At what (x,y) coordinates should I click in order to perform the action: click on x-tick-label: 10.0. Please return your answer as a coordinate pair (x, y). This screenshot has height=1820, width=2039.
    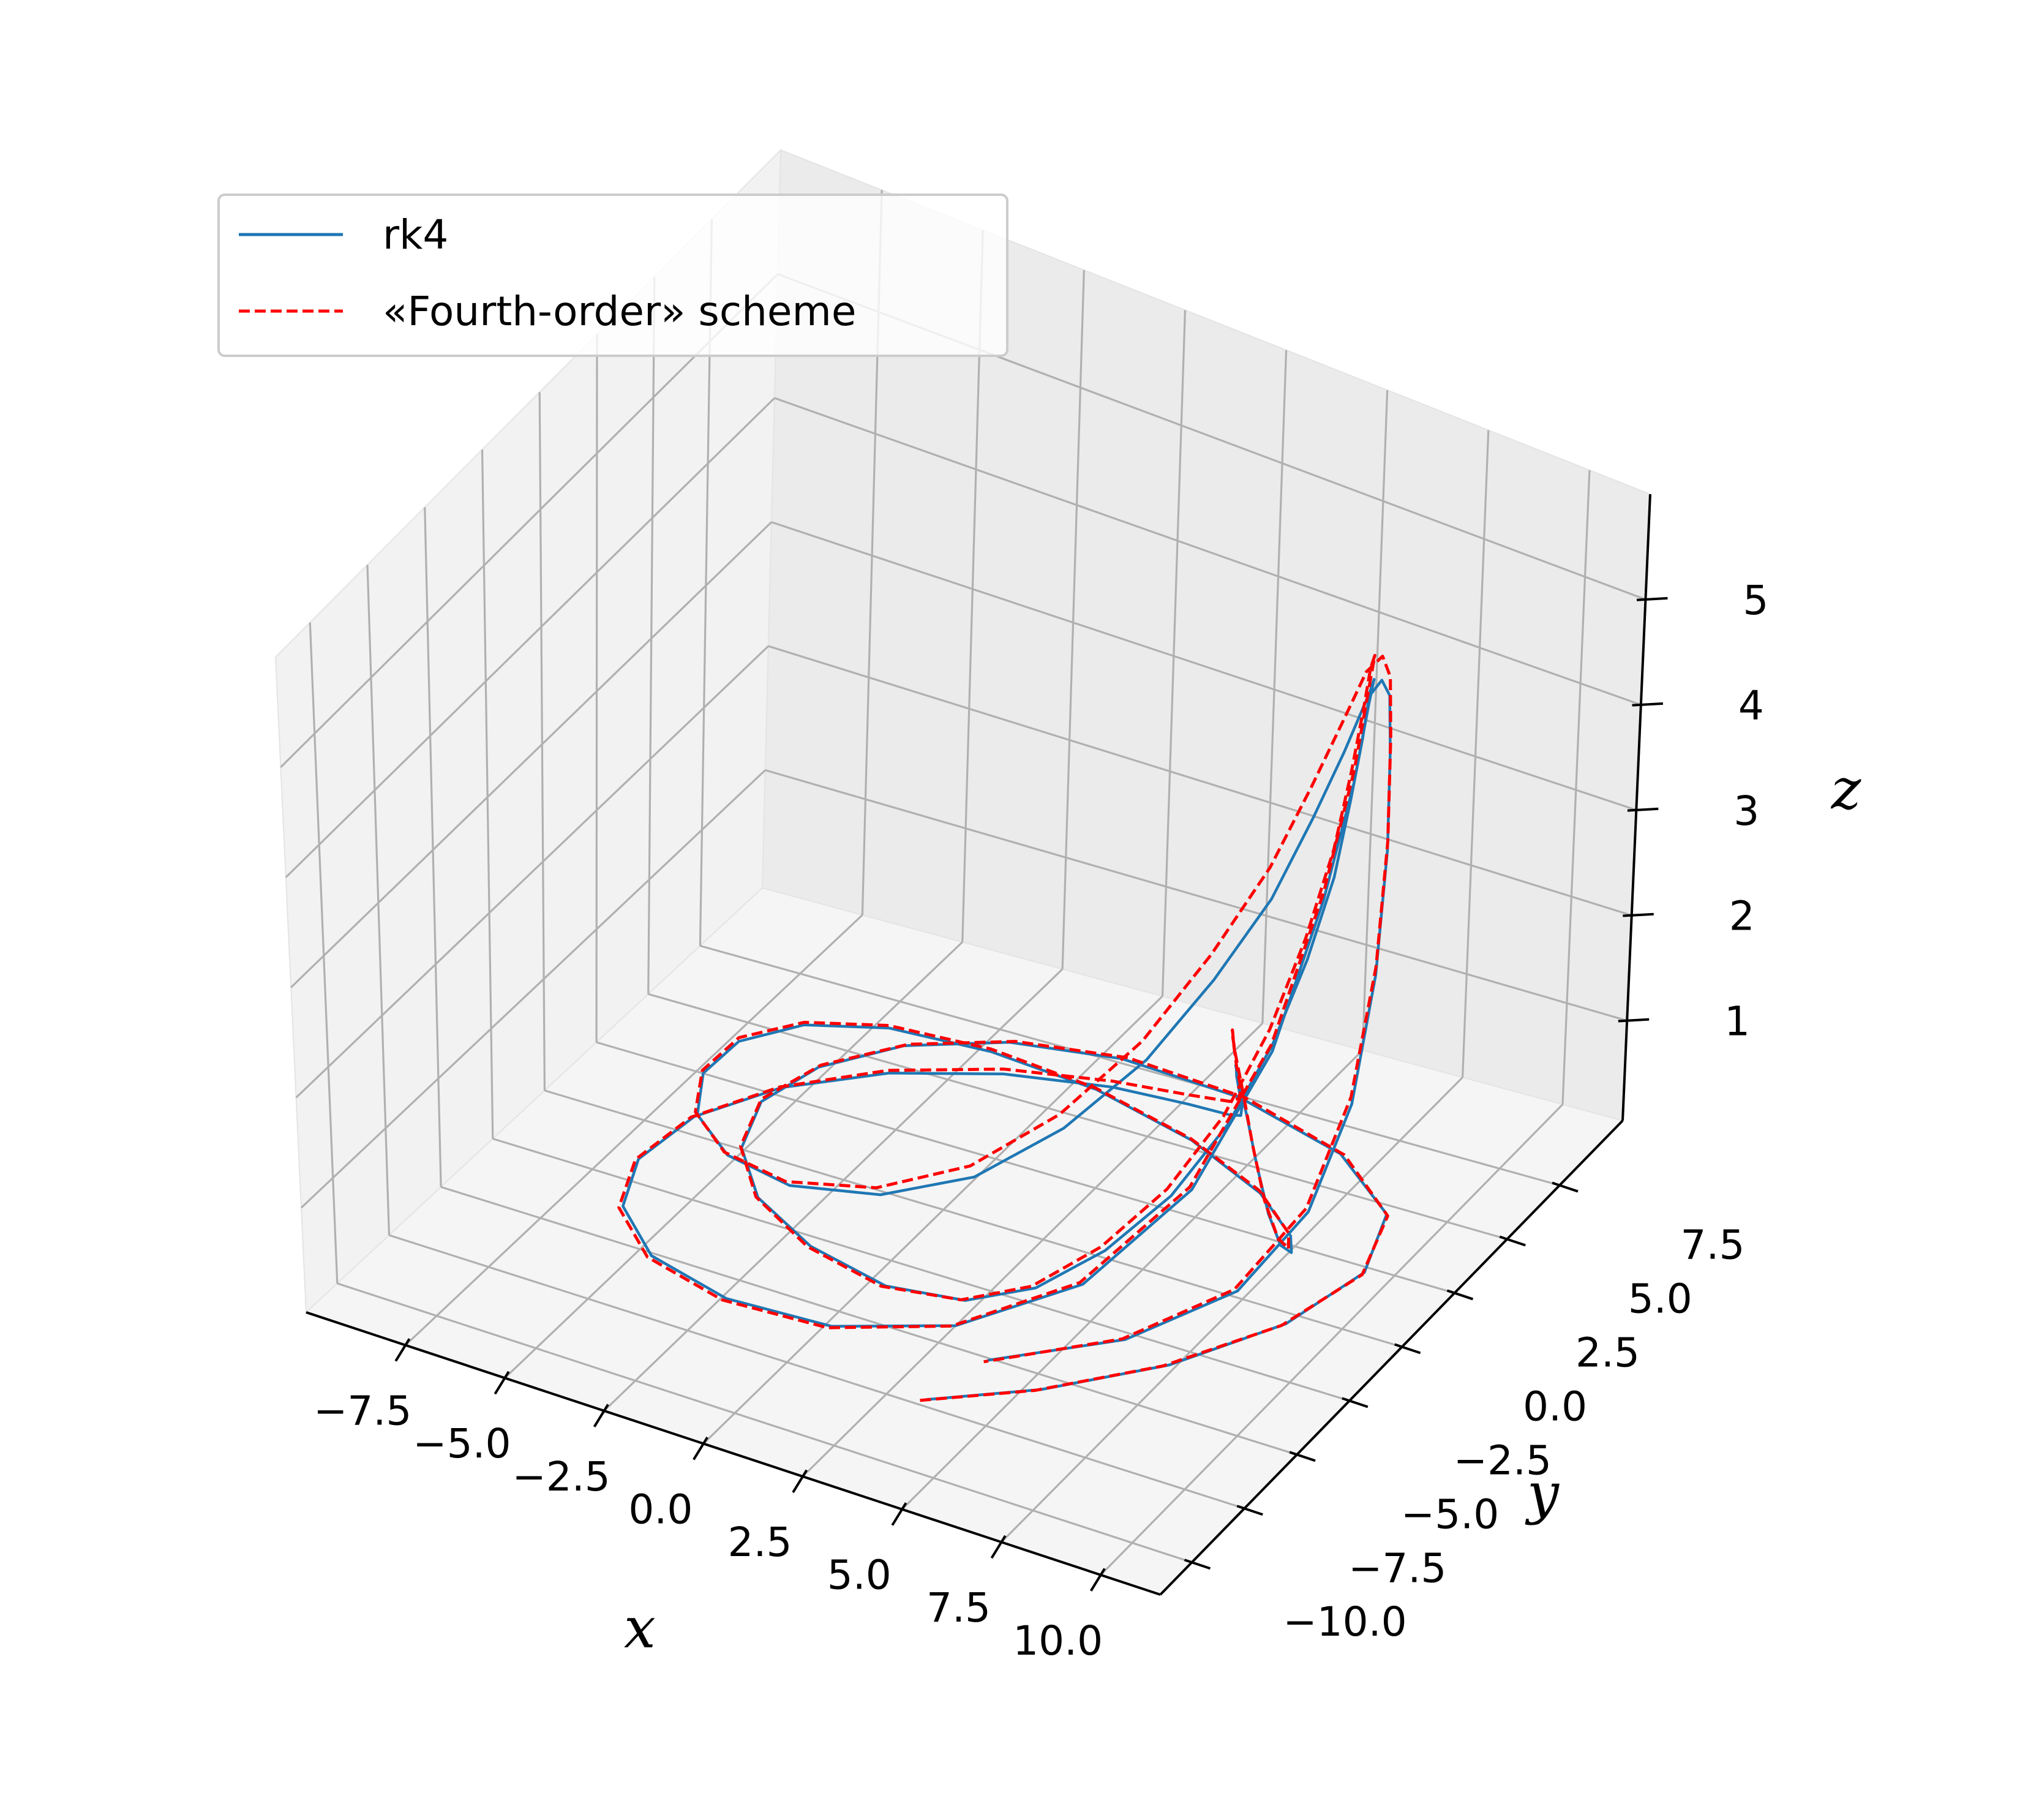
    Looking at the image, I should click on (1058, 1640).